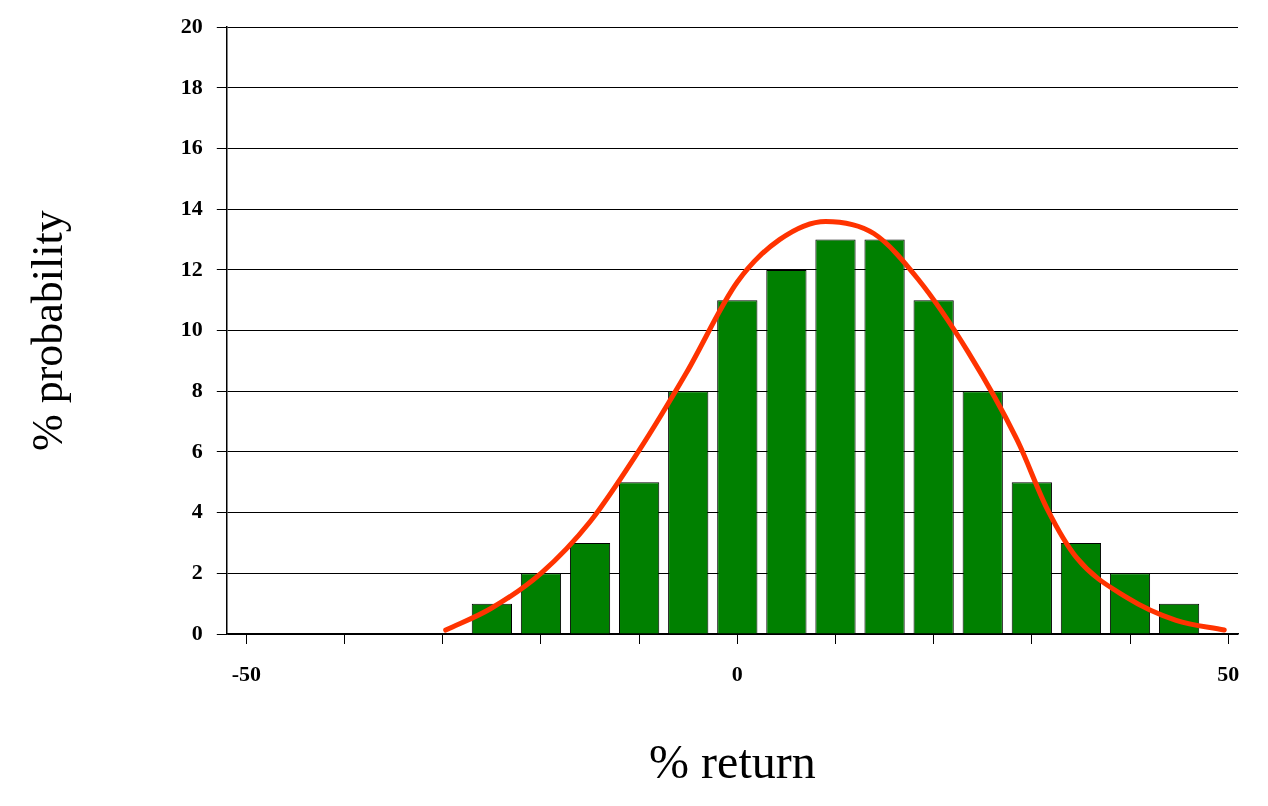 Image resolution: width=1268 pixels, height=806 pixels. What do you see at coordinates (191, 25) in the screenshot?
I see `y-tick-label: 20` at bounding box center [191, 25].